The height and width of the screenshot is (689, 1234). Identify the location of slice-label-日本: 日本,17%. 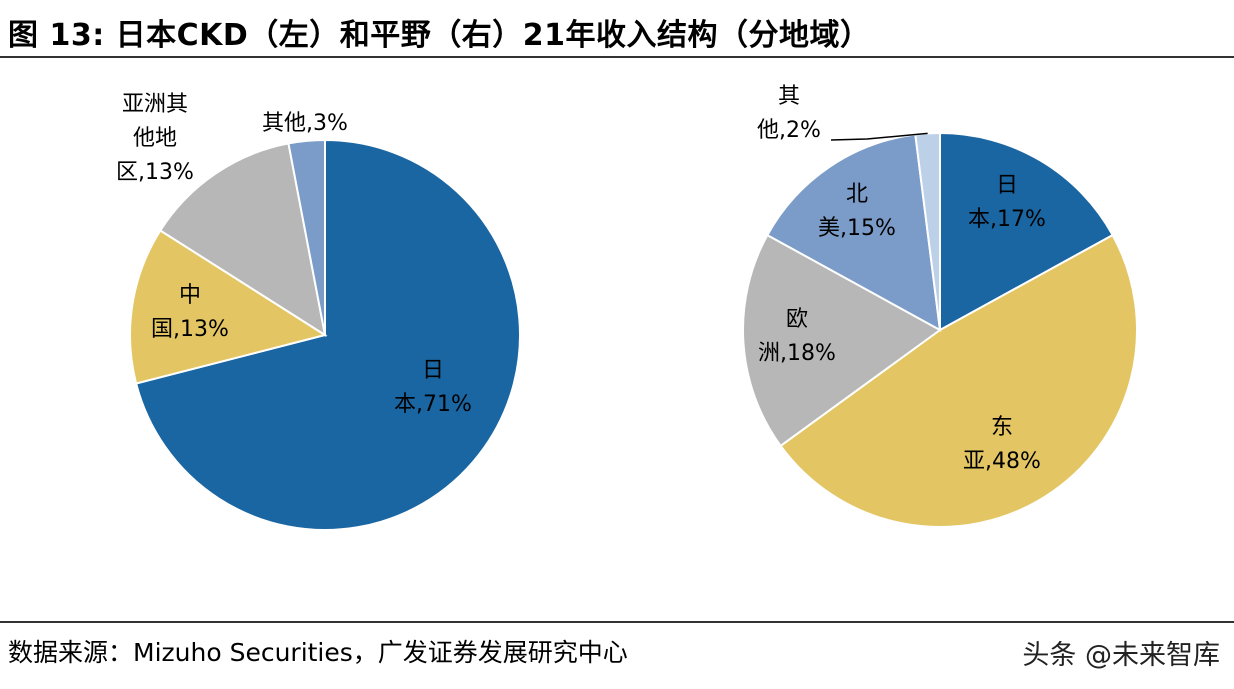
(1007, 202).